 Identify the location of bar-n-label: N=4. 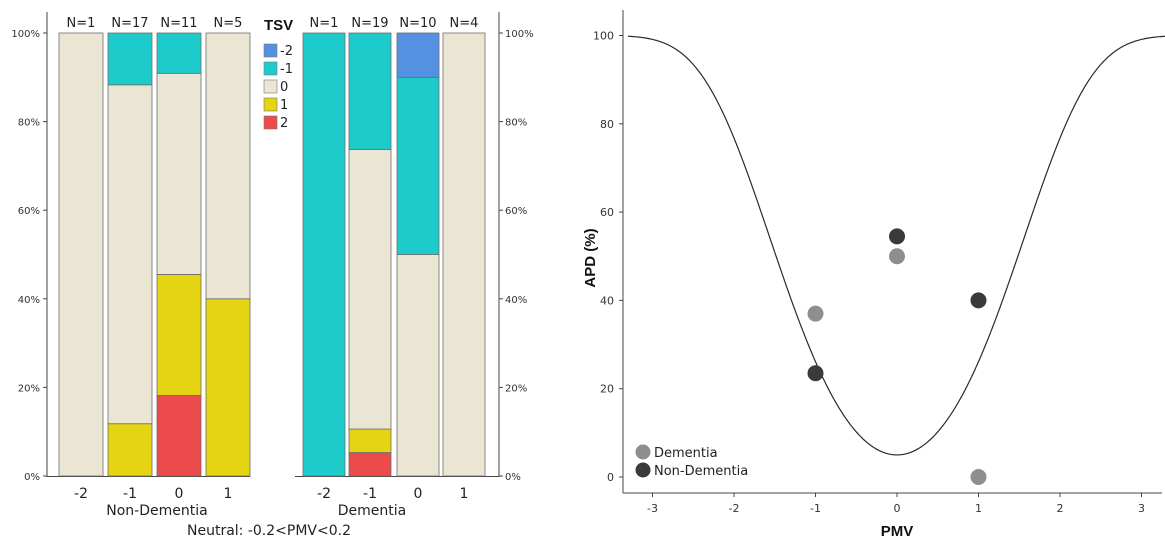
(464, 23).